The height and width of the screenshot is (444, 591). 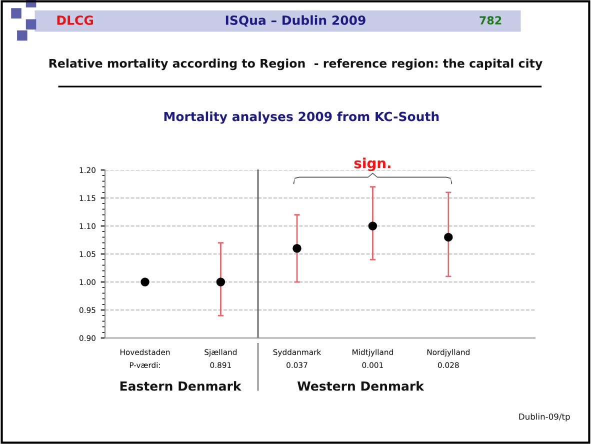 What do you see at coordinates (295, 64) in the screenshot?
I see `text: Relative mortality according to Region - reference region: the capital city` at bounding box center [295, 64].